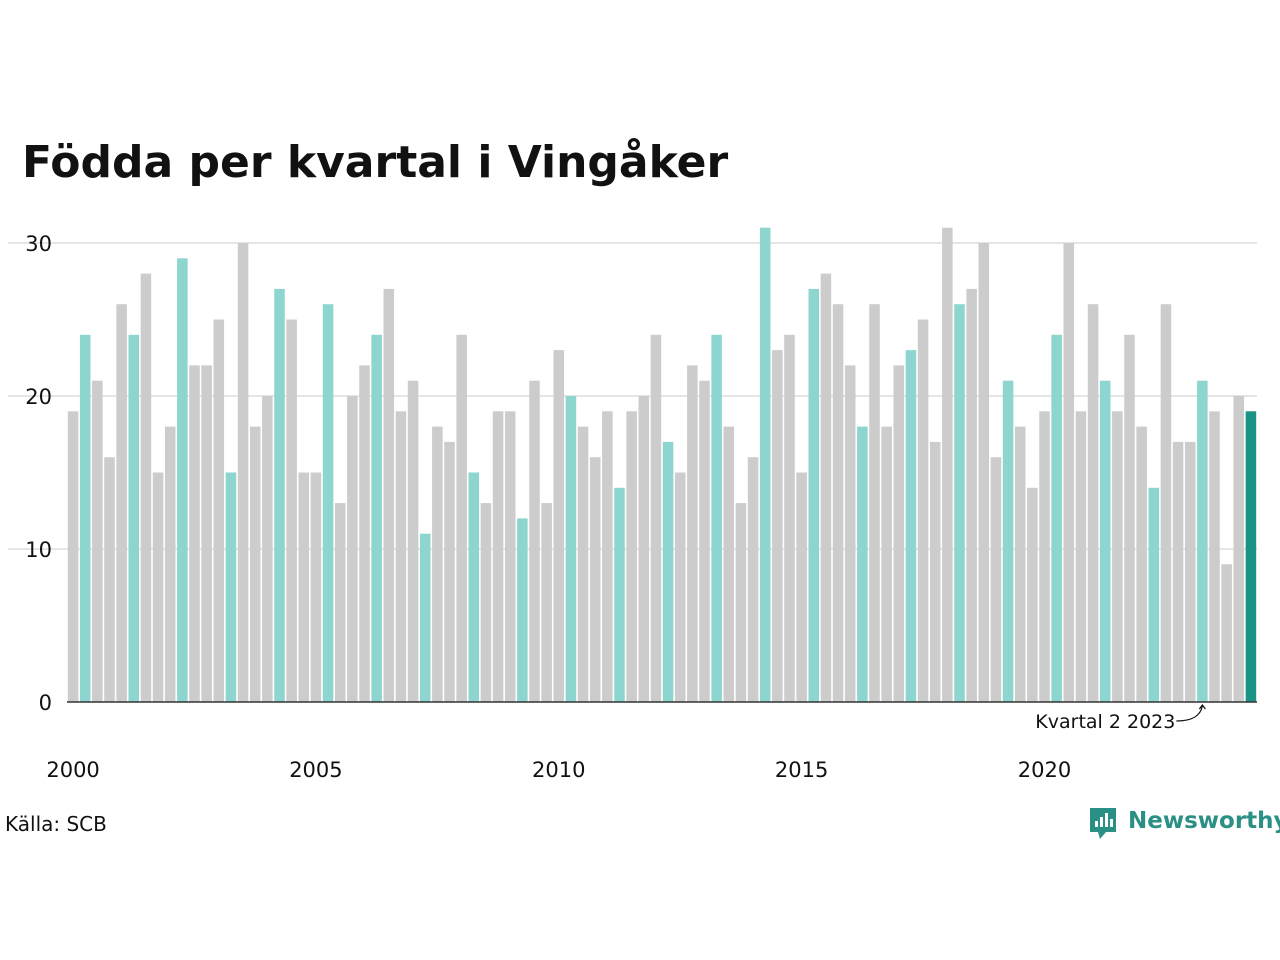 The width and height of the screenshot is (1280, 960). What do you see at coordinates (1105, 722) in the screenshot?
I see `annotation-label: Kvartal 2 2023` at bounding box center [1105, 722].